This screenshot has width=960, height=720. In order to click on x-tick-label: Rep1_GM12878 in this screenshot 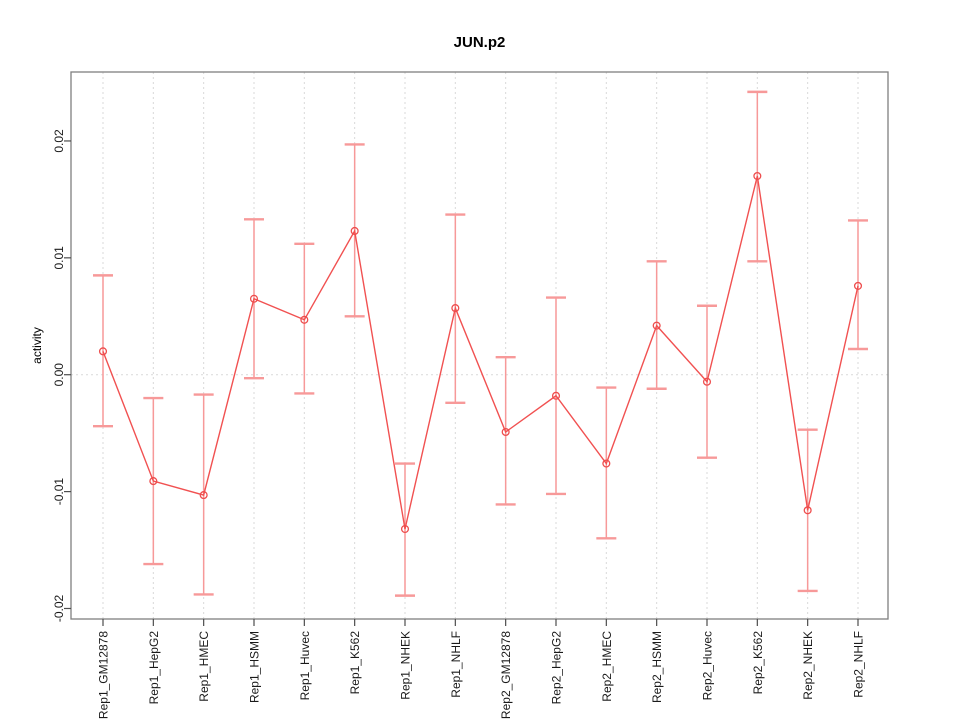, I will do `click(104, 675)`.